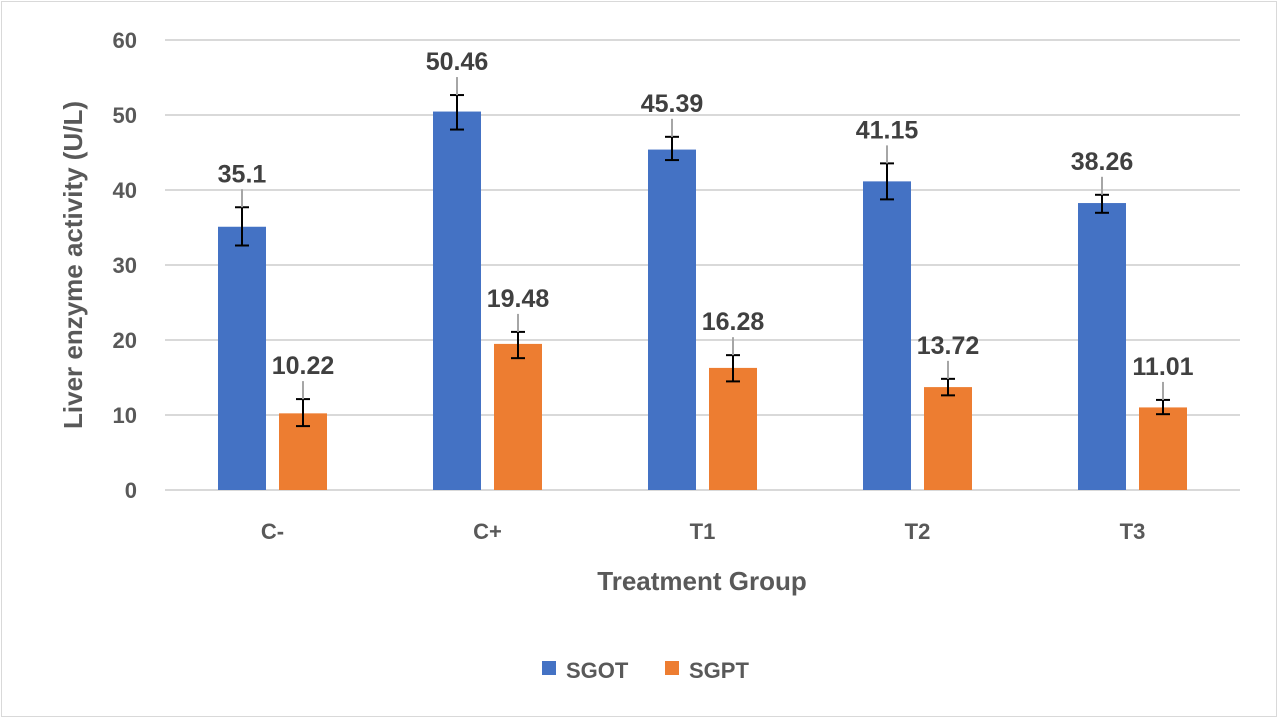 Image resolution: width=1280 pixels, height=720 pixels. What do you see at coordinates (125, 340) in the screenshot?
I see `y-tick-label: 20` at bounding box center [125, 340].